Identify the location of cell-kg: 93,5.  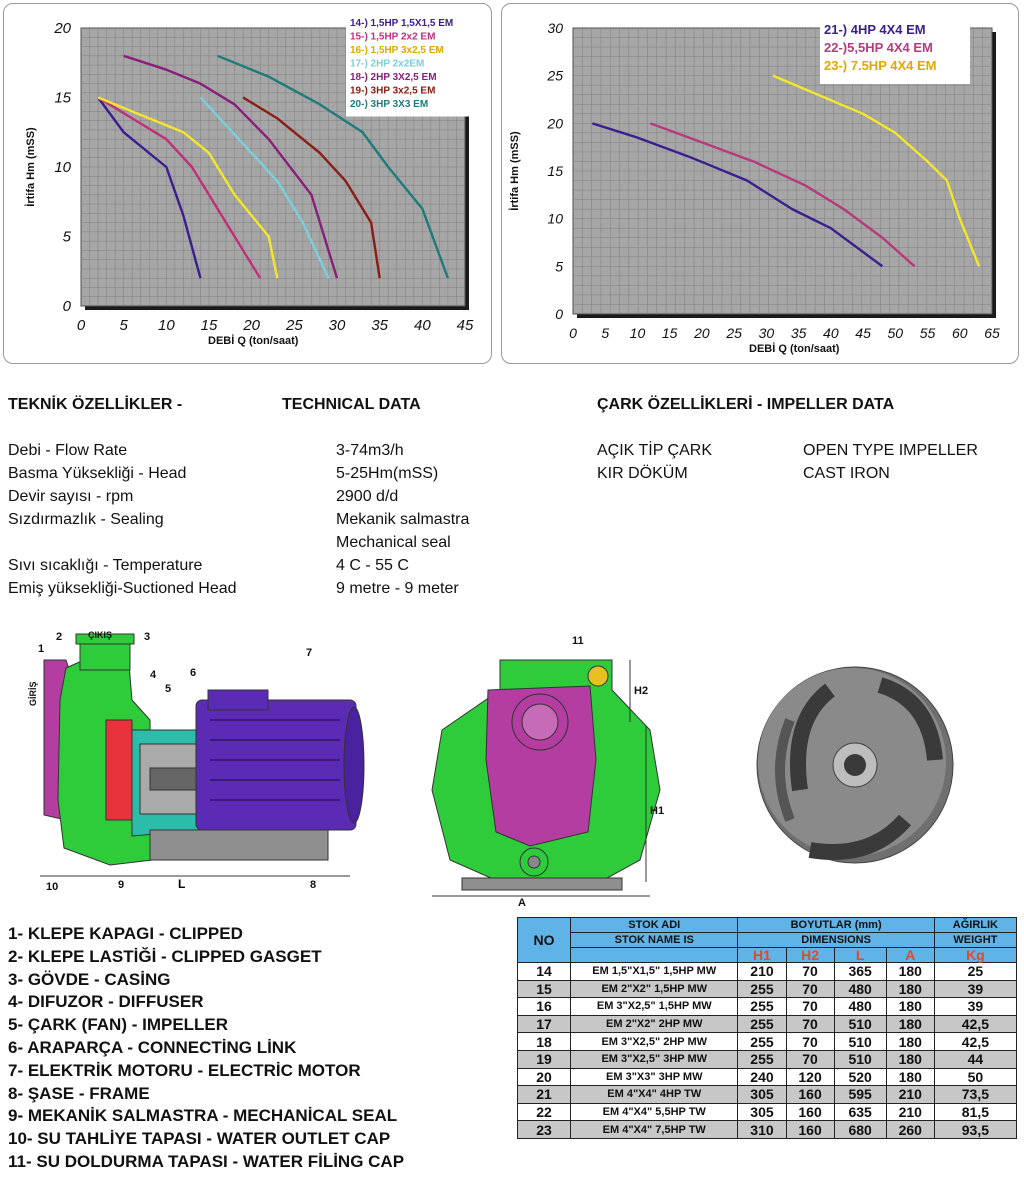
(975, 1129).